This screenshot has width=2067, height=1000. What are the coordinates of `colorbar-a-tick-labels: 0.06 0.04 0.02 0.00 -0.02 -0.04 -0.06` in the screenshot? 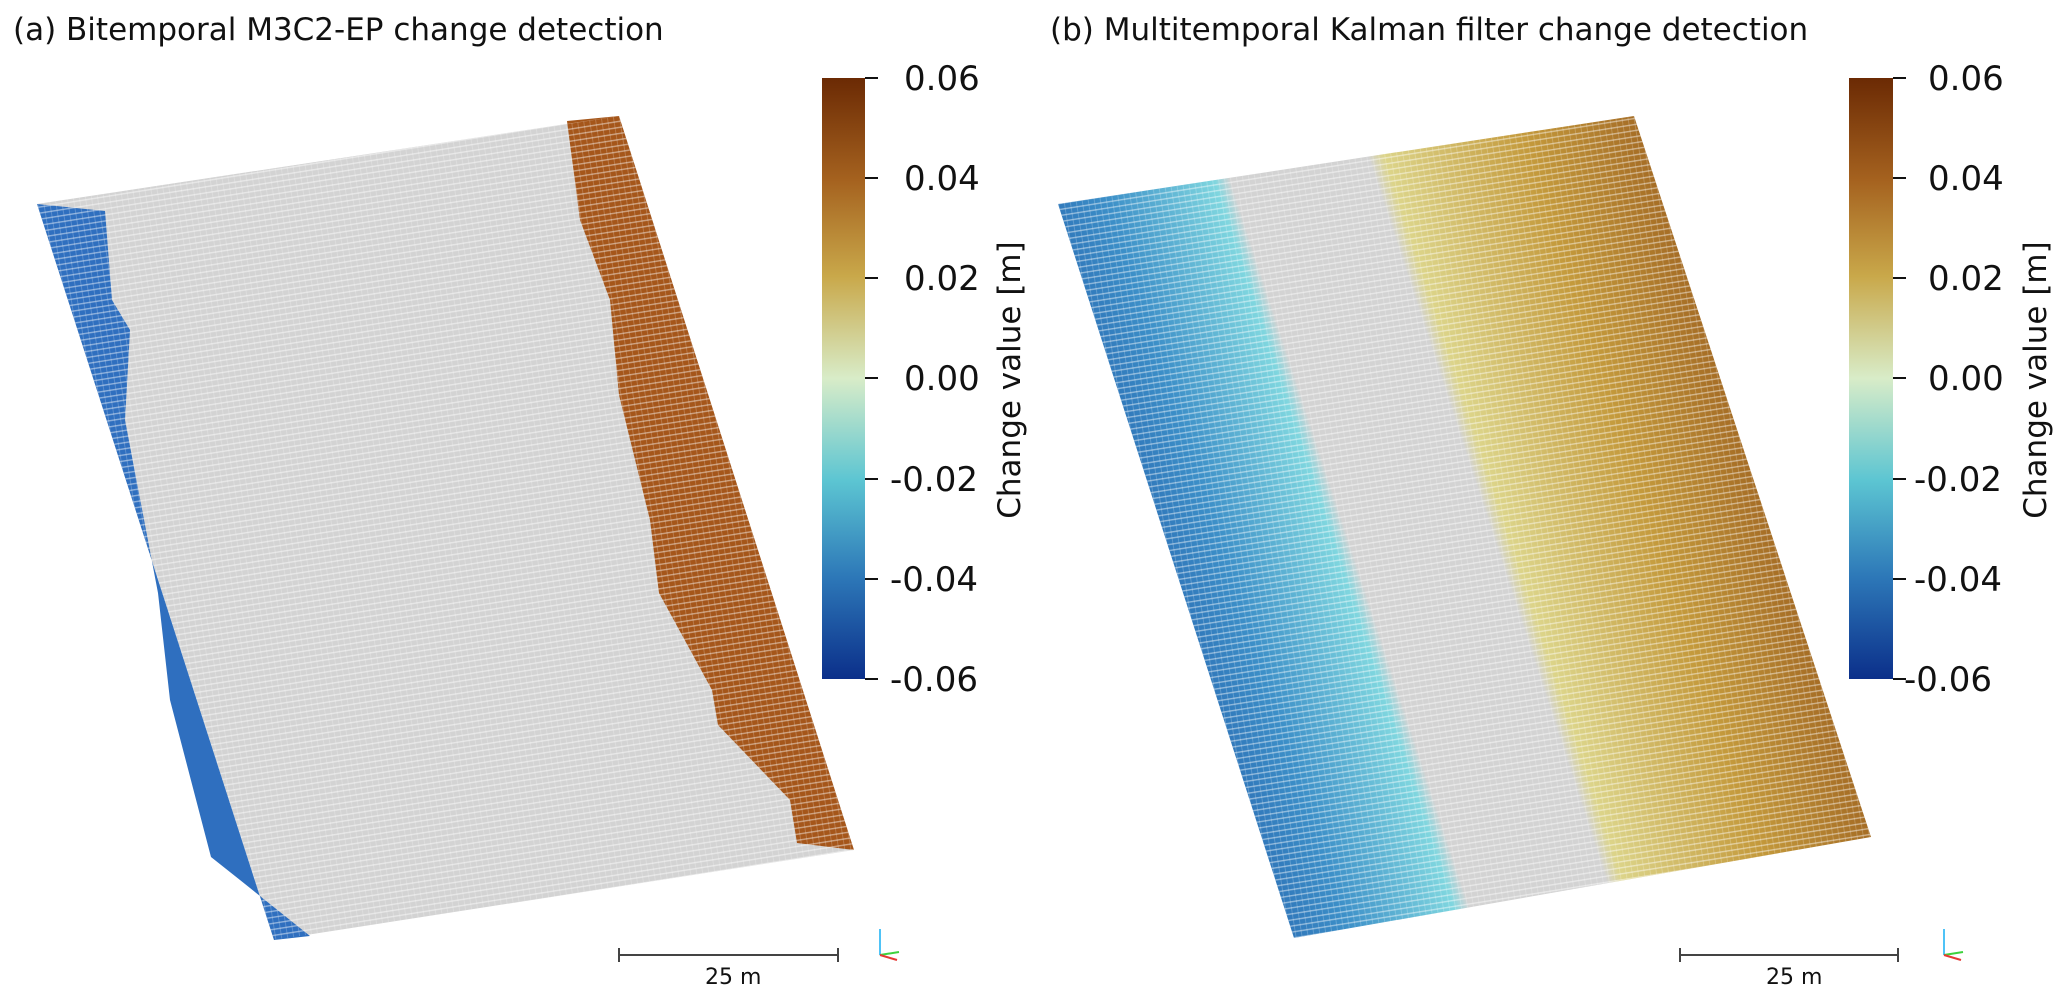 It's located at (935, 379).